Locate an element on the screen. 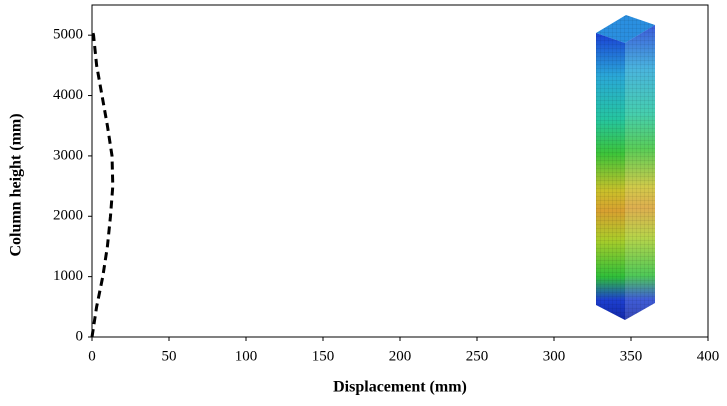  x-tick-label: 100 is located at coordinates (246, 356).